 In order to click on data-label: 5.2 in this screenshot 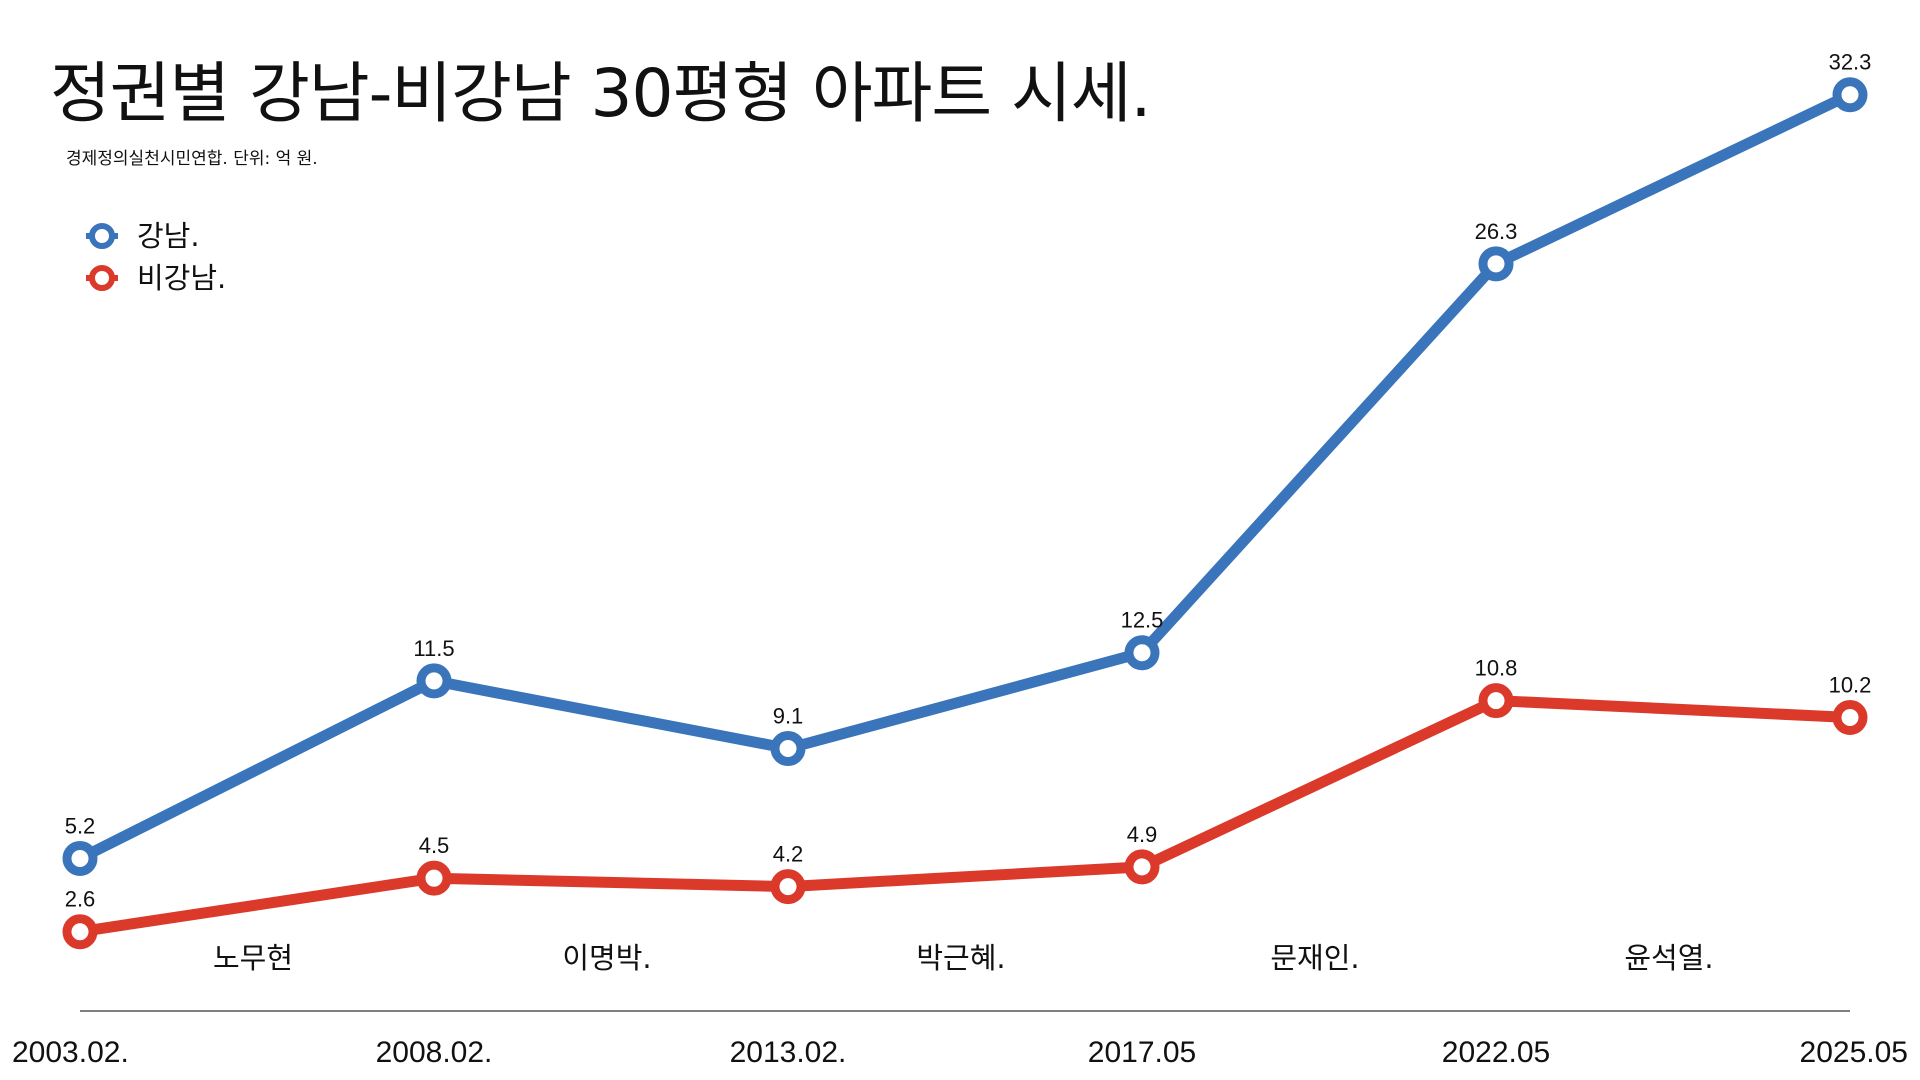, I will do `click(80, 825)`.